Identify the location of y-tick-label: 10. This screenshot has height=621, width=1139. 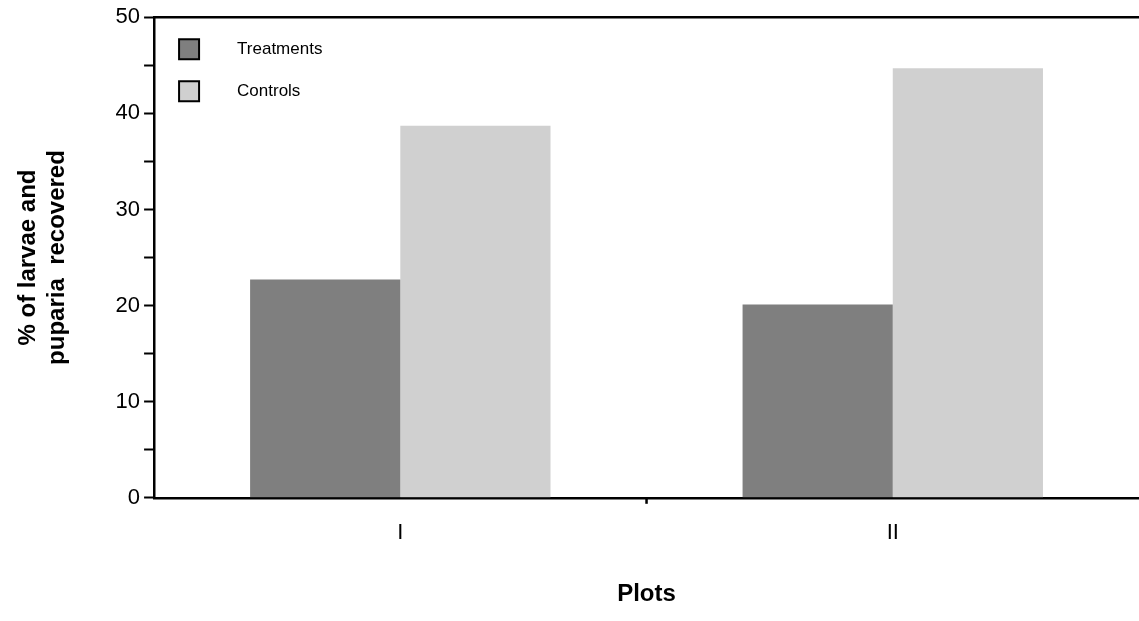
(128, 400).